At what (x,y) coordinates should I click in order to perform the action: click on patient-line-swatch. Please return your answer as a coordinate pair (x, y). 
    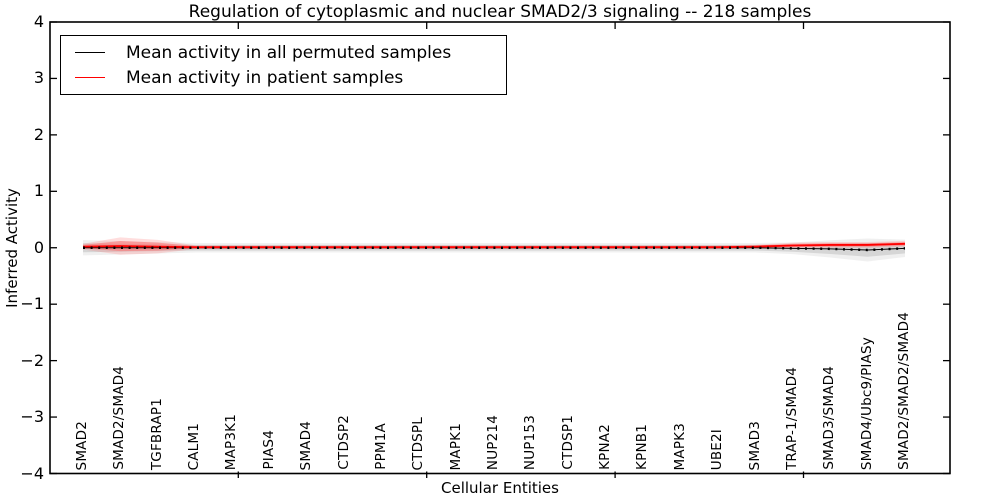
    Looking at the image, I should click on (90, 77).